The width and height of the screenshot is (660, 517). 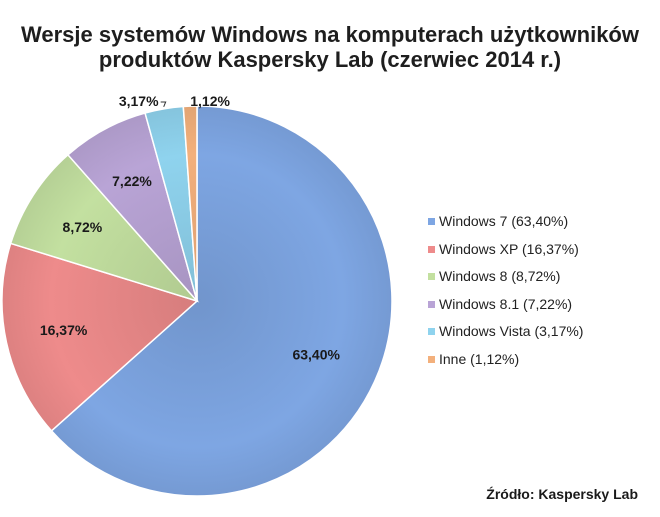 I want to click on data-label: 3,17%, so click(x=139, y=101).